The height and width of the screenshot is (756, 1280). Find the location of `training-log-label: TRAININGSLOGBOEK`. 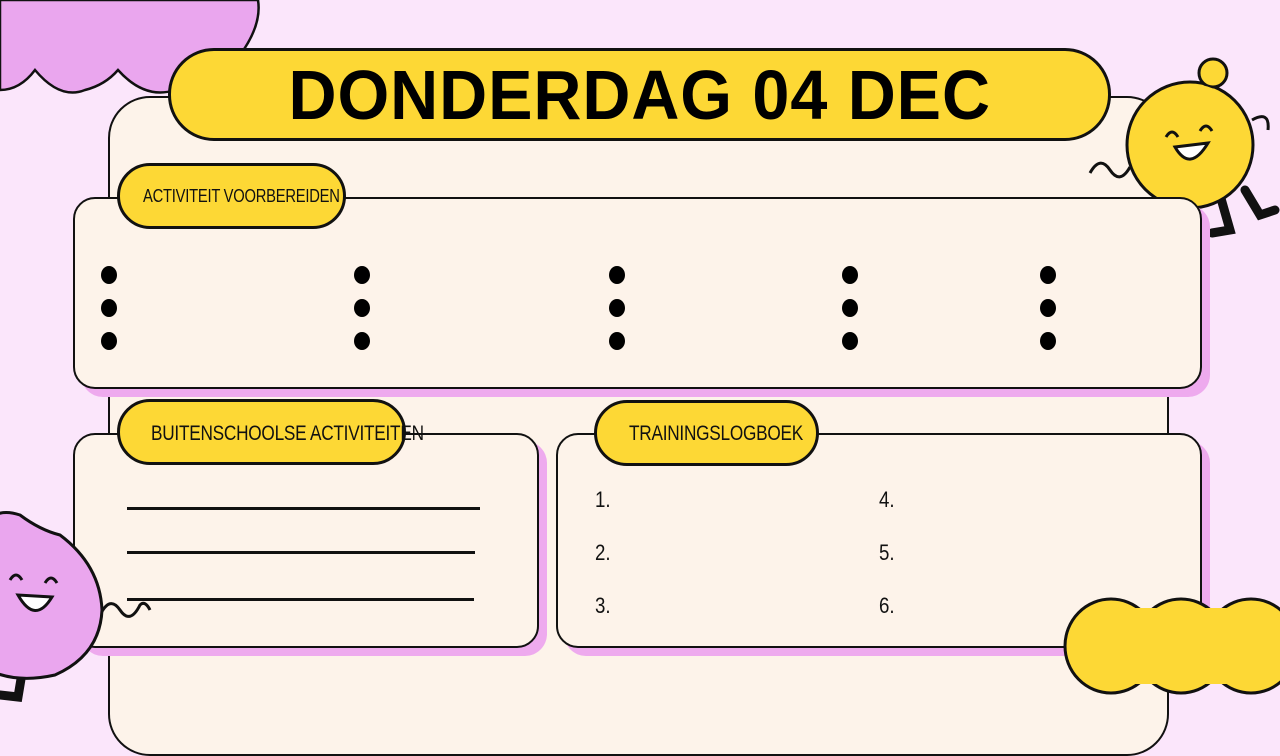

training-log-label: TRAININGSLOGBOEK is located at coordinates (716, 433).